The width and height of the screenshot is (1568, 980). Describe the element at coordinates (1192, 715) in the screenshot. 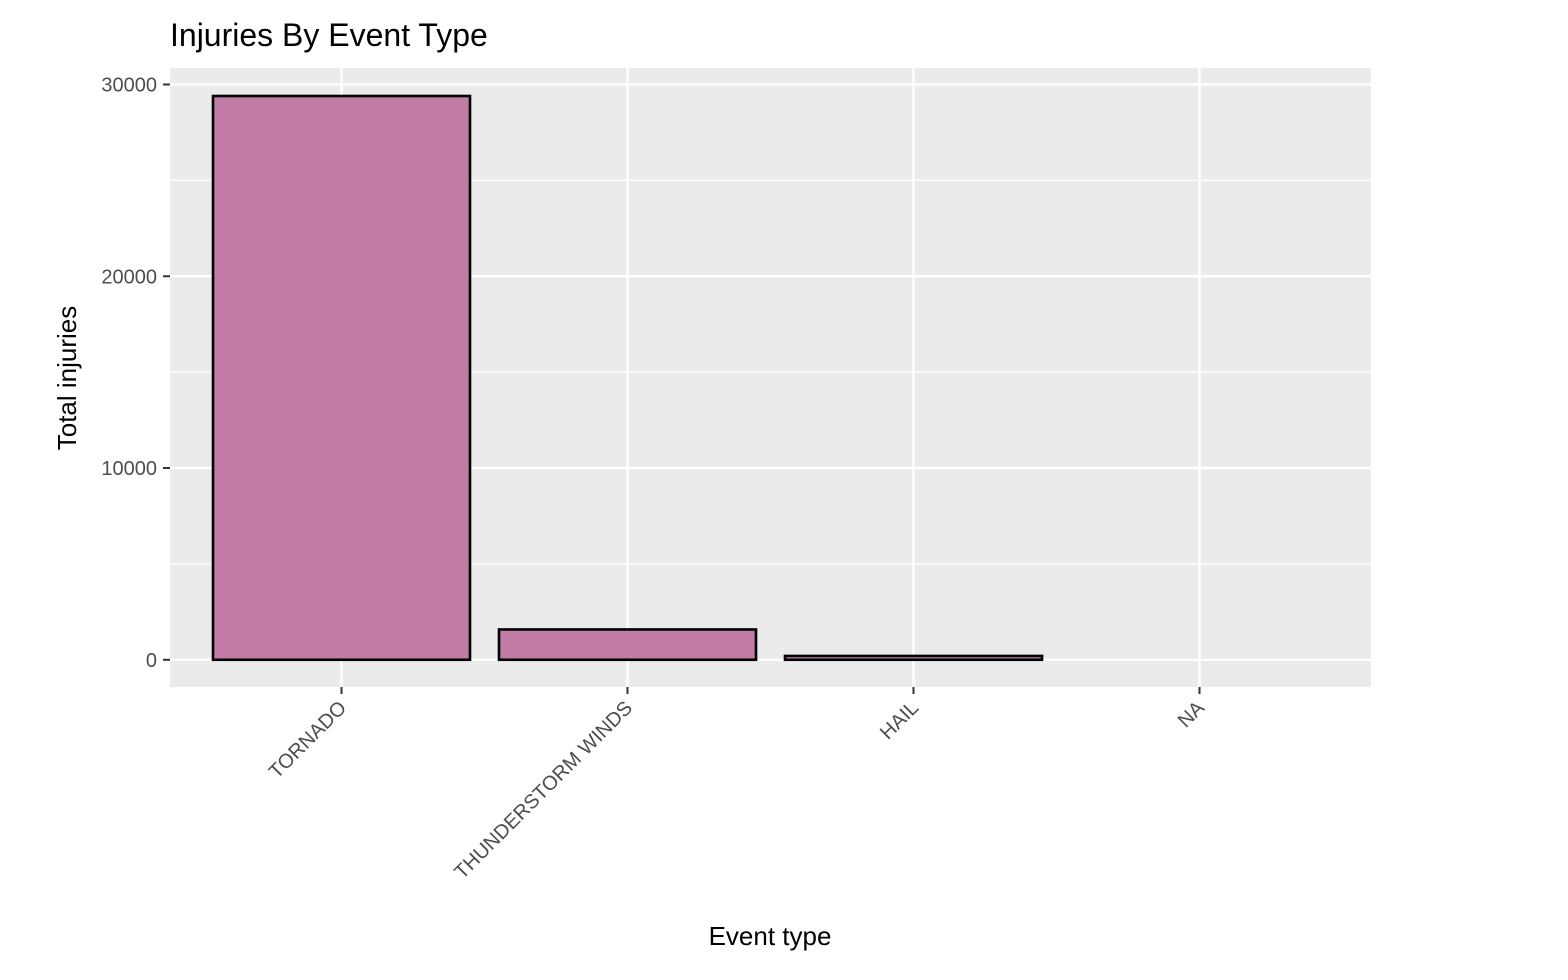

I see `x-tick-label: NA` at that location.